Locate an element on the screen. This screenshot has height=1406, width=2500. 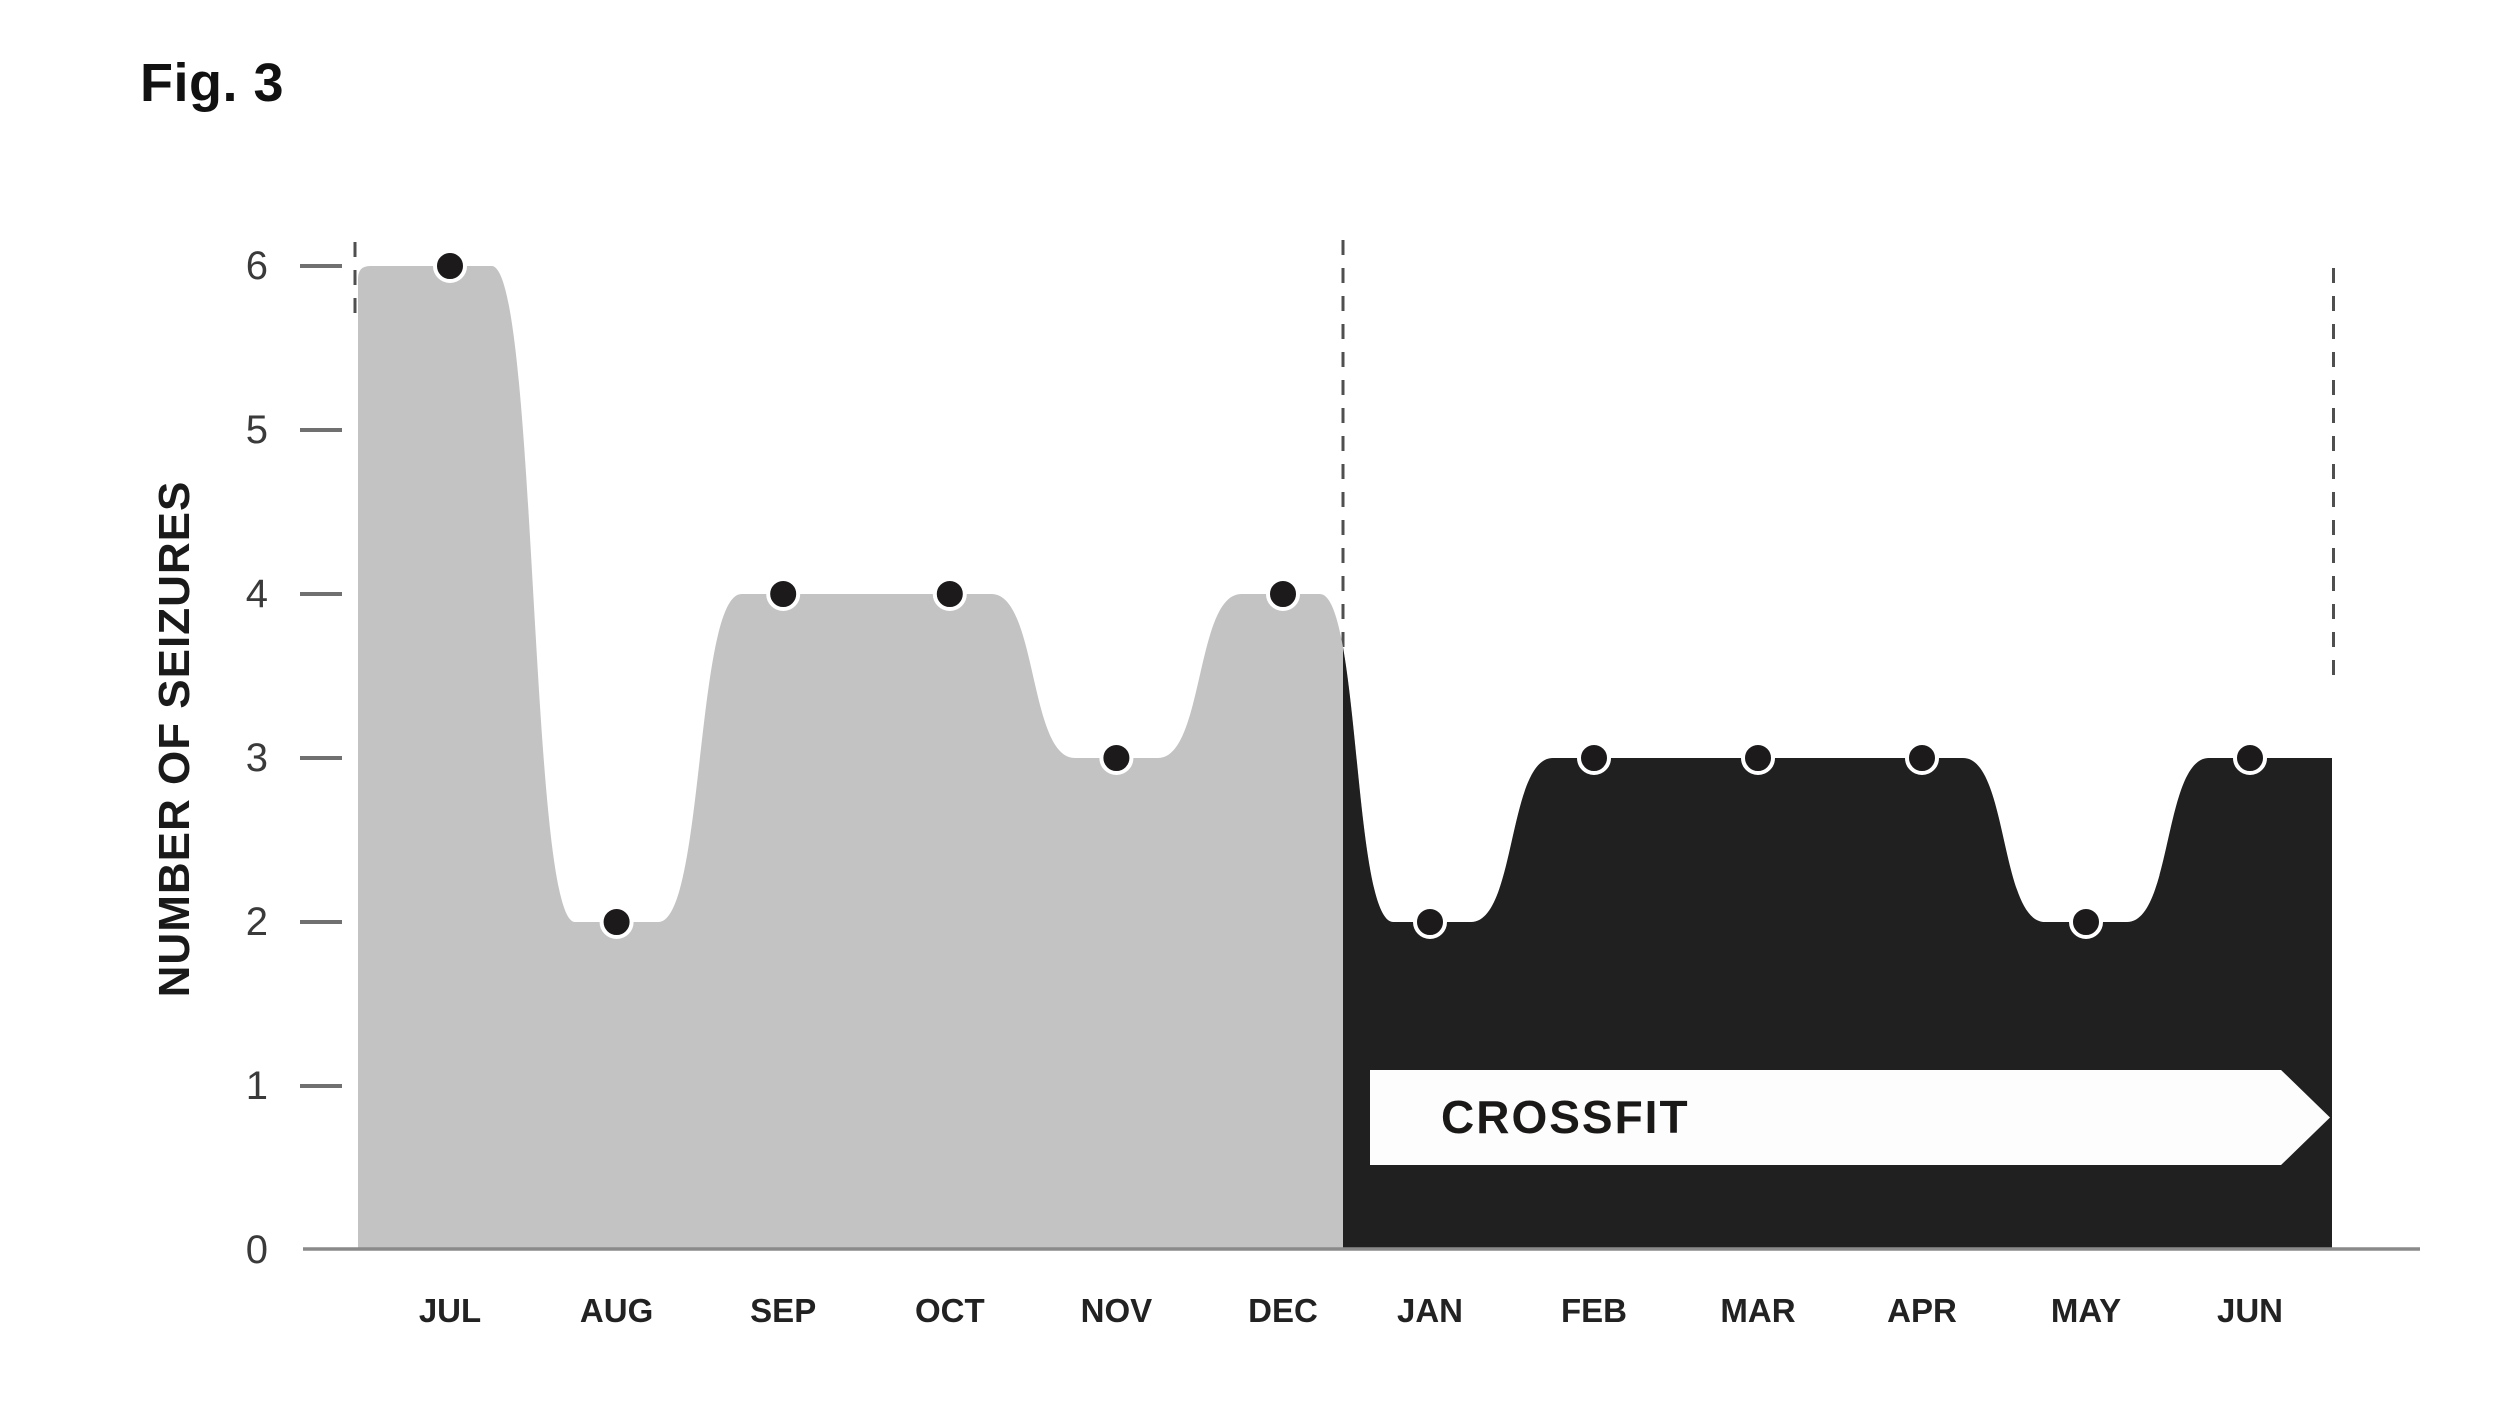
month-label-may: MAY is located at coordinates (2086, 1310).